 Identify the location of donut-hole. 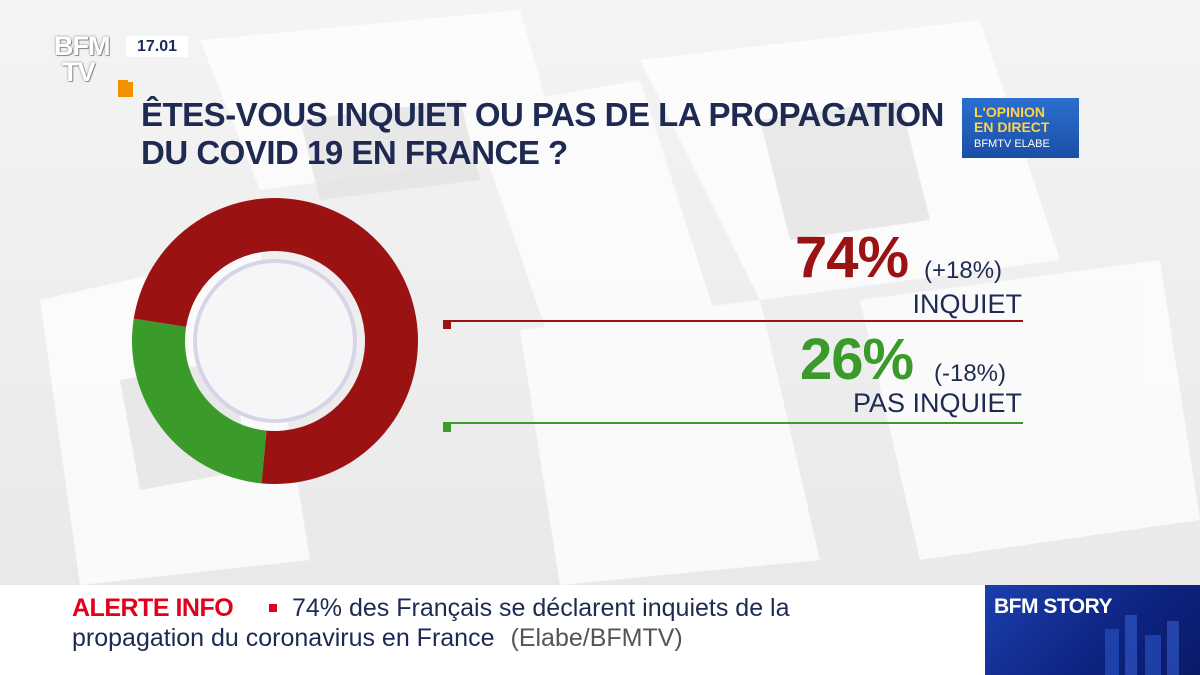
(275, 341).